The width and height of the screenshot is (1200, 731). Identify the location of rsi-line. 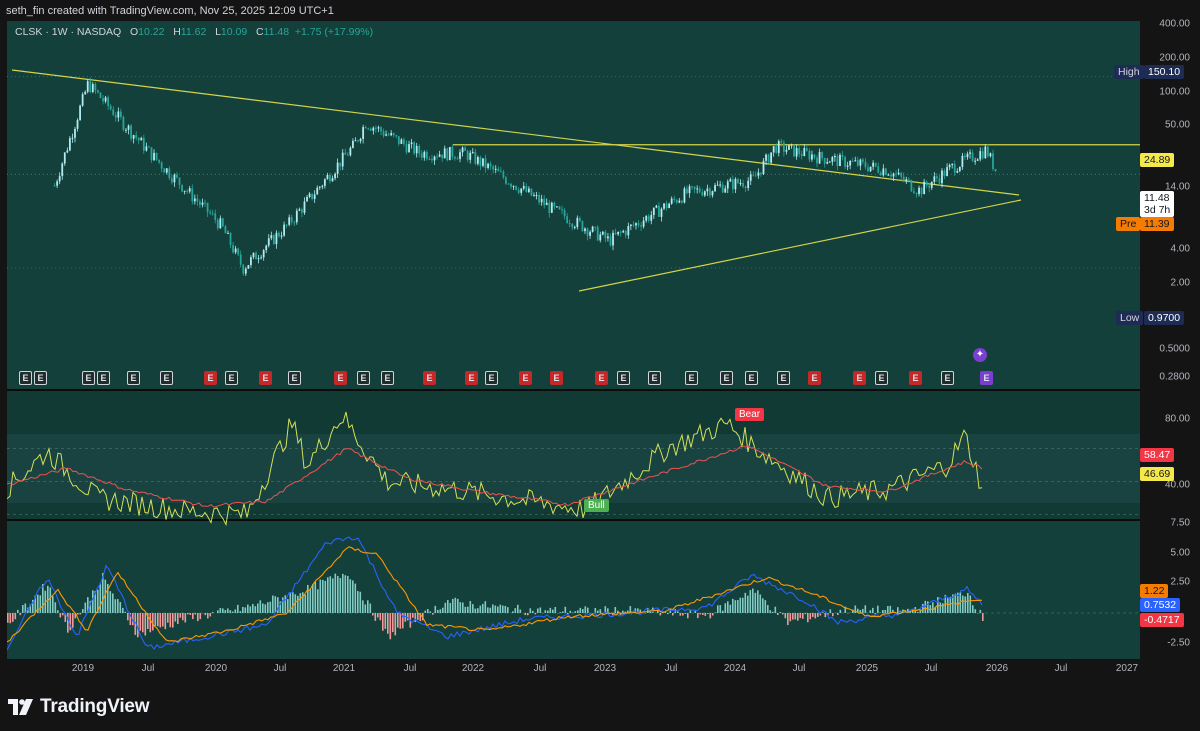
(495, 469).